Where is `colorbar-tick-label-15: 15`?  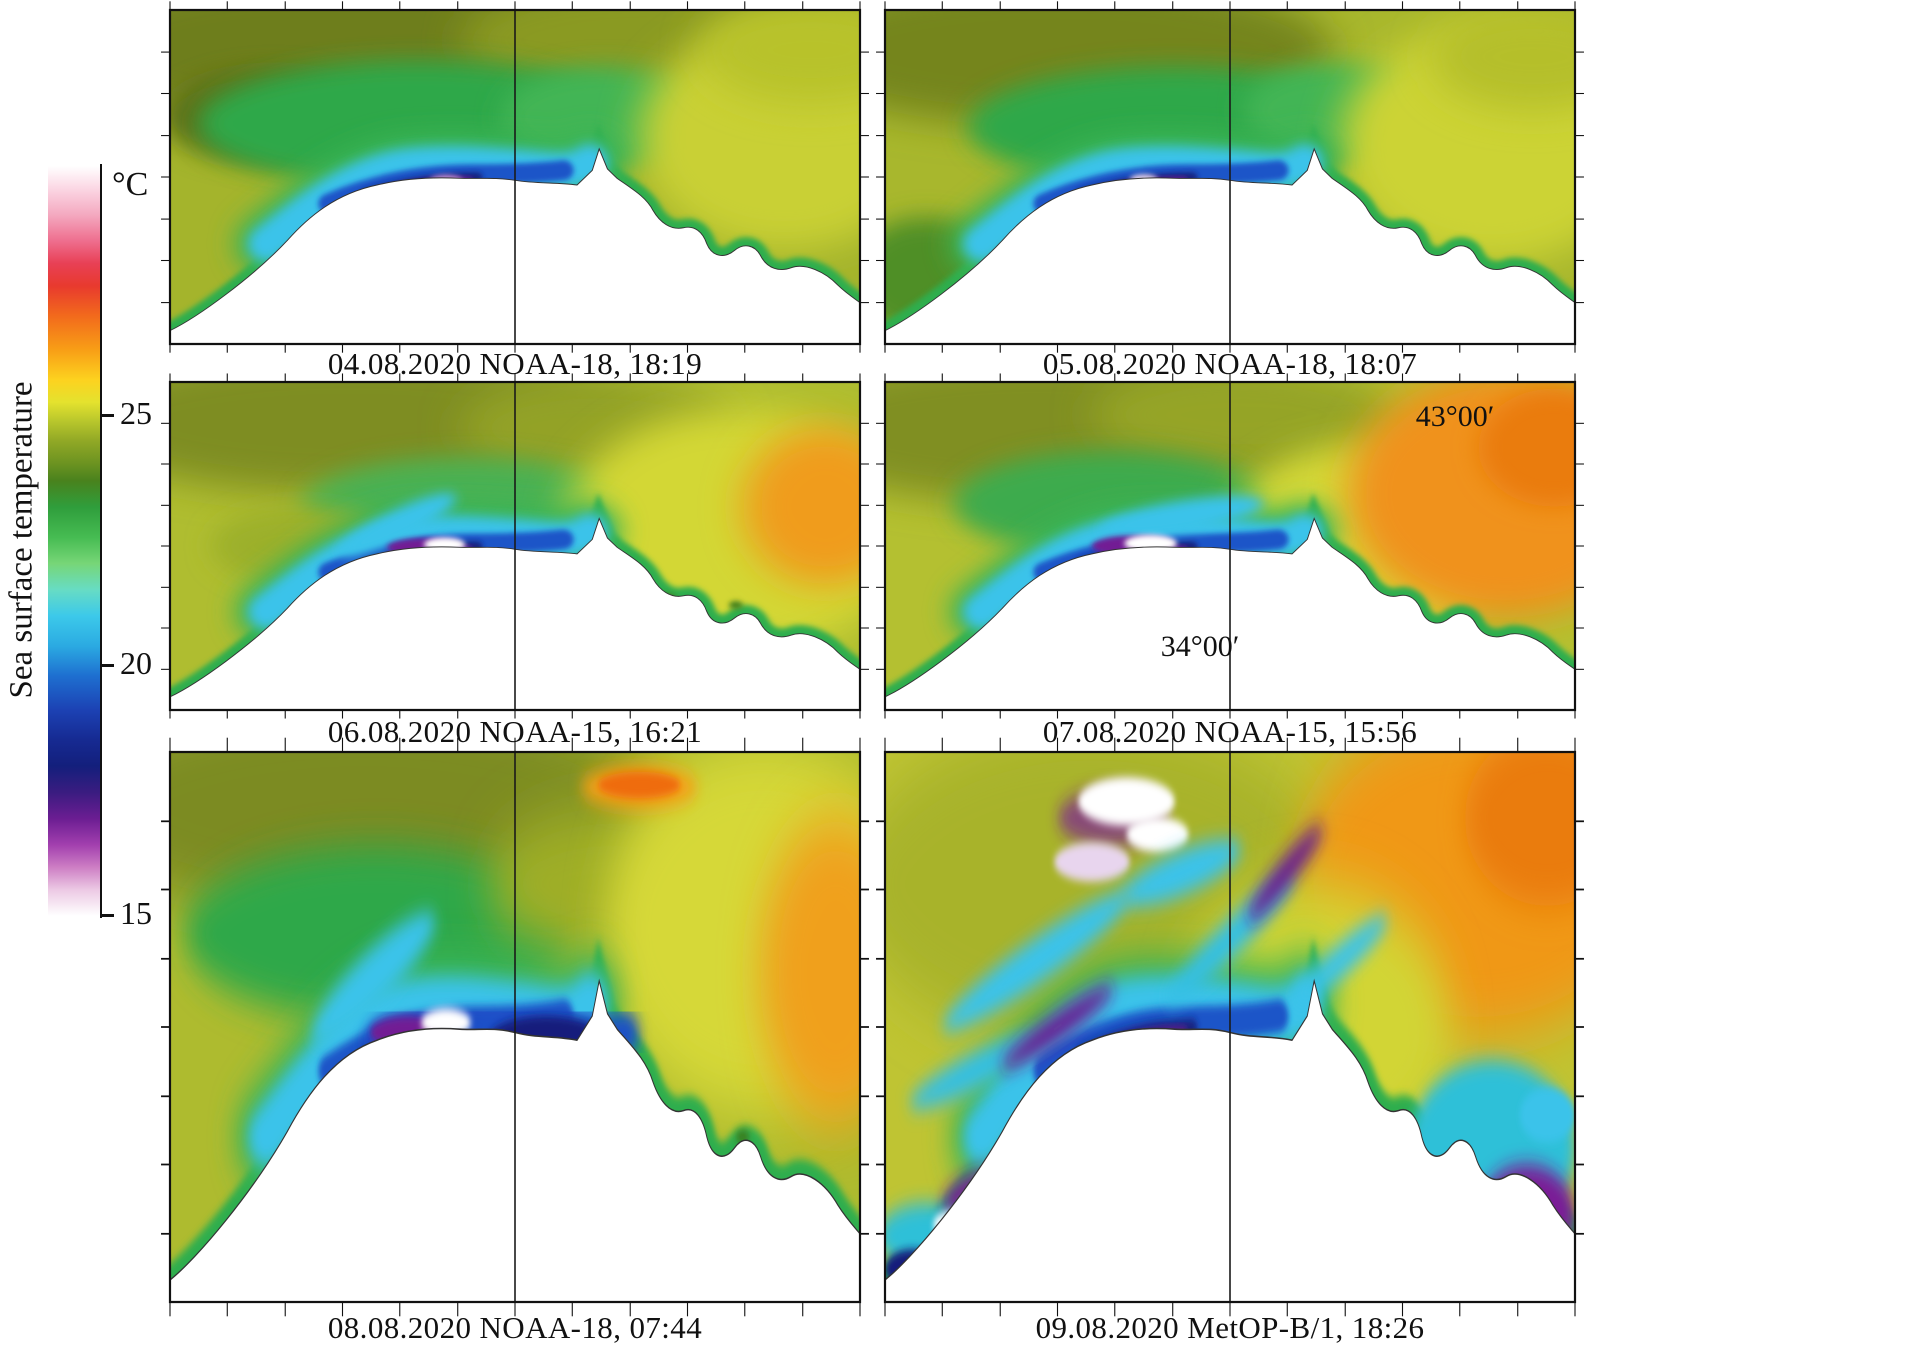 colorbar-tick-label-15: 15 is located at coordinates (136, 913).